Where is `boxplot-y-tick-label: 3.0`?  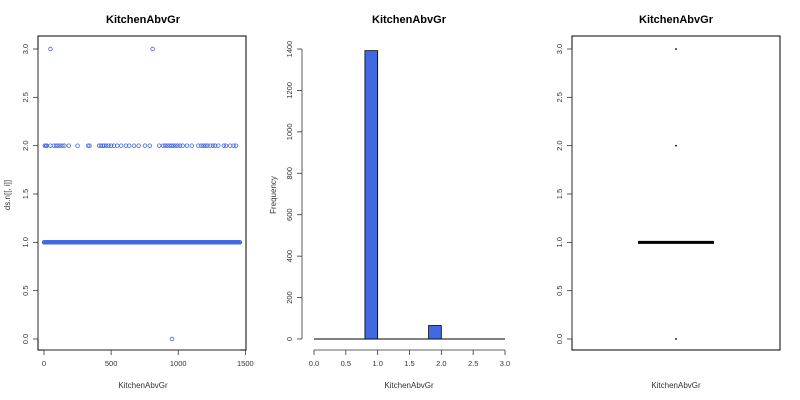 boxplot-y-tick-label: 3.0 is located at coordinates (559, 49).